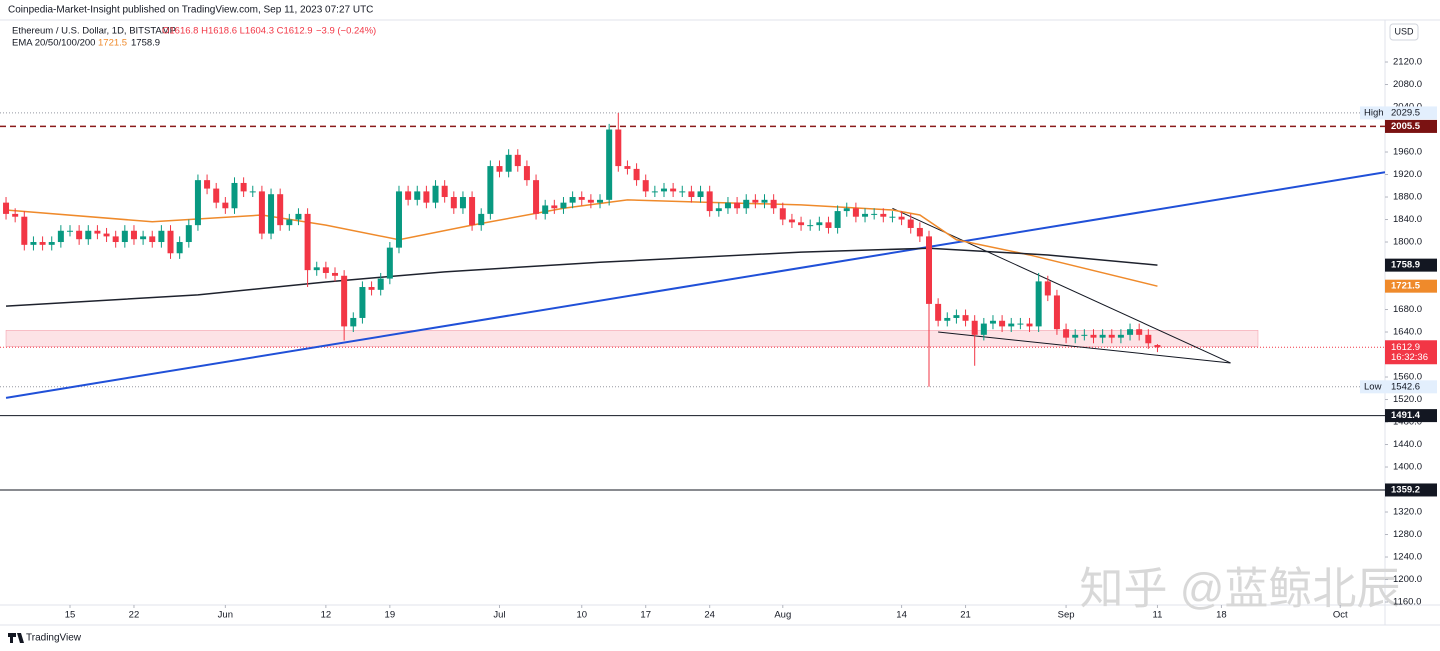  I want to click on price-change: −3.9 (−0.24%), so click(346, 31).